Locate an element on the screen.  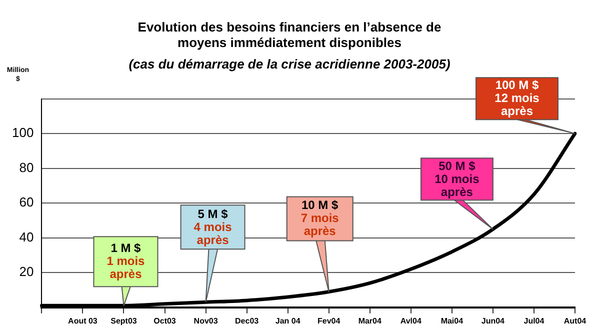
x-tick-label: Avl04 is located at coordinates (411, 321).